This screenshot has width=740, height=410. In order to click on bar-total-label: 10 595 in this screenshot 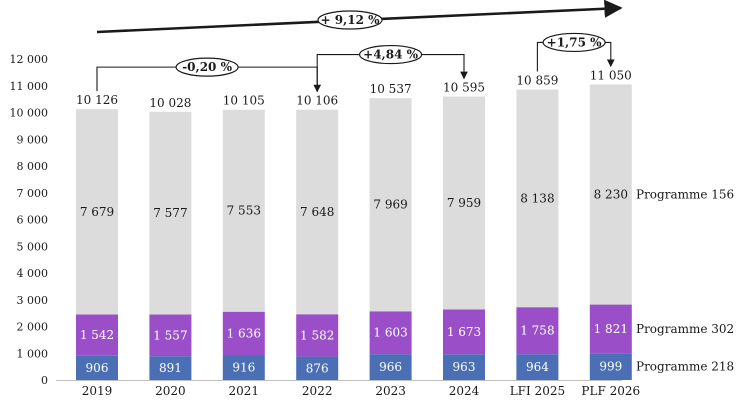, I will do `click(464, 88)`.